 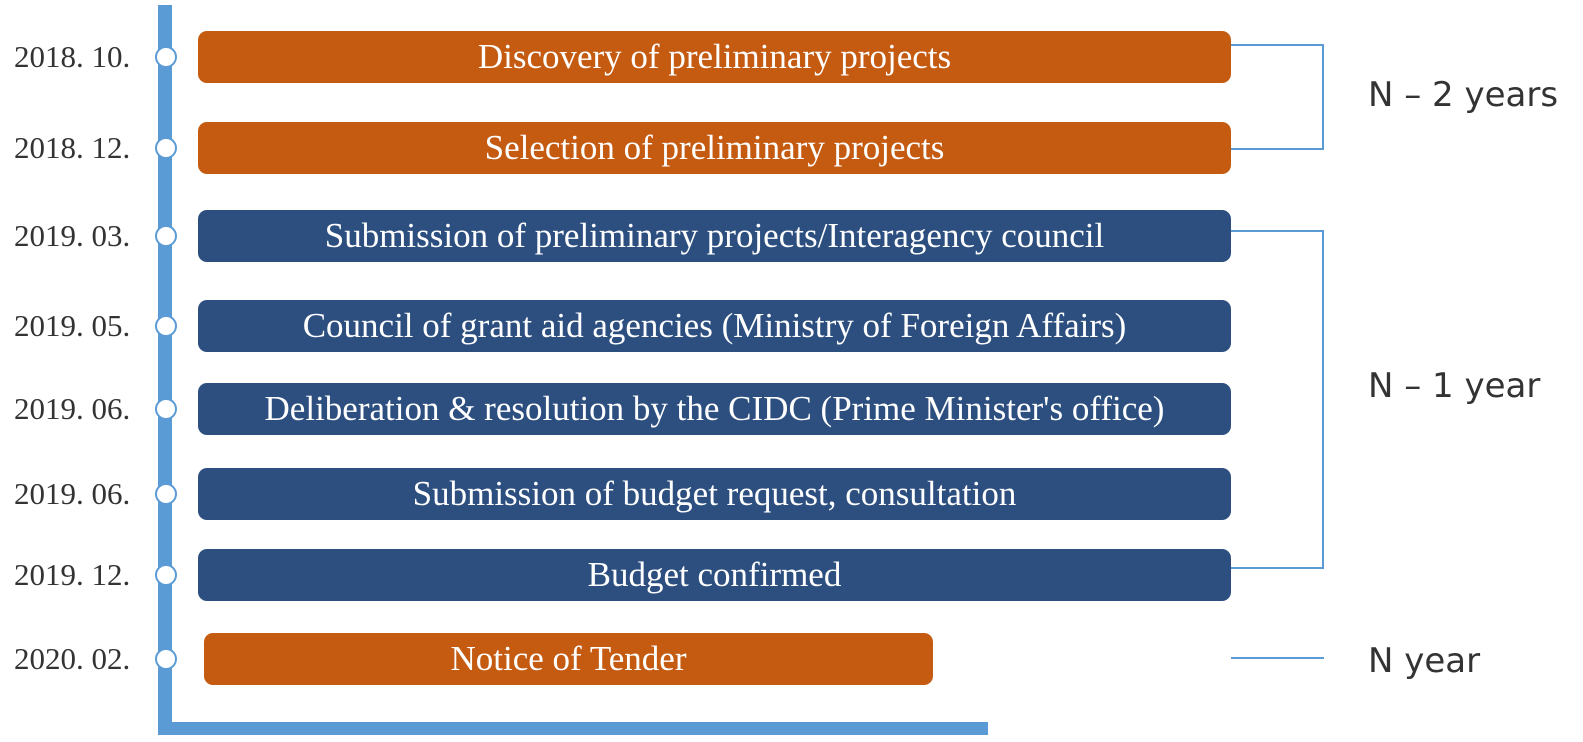 I want to click on step-date: 2018. 12., so click(x=72, y=147).